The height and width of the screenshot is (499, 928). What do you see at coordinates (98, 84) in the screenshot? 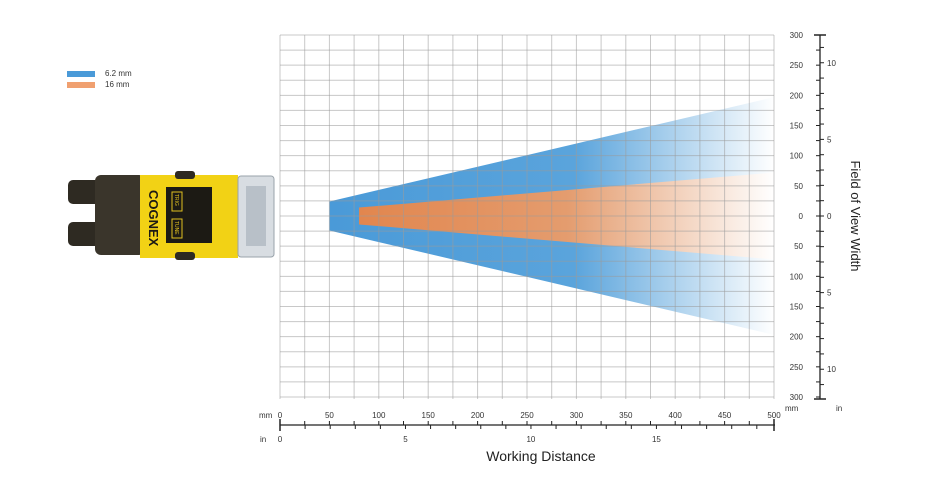
I see `legend-item-16mm: 16 mm` at bounding box center [98, 84].